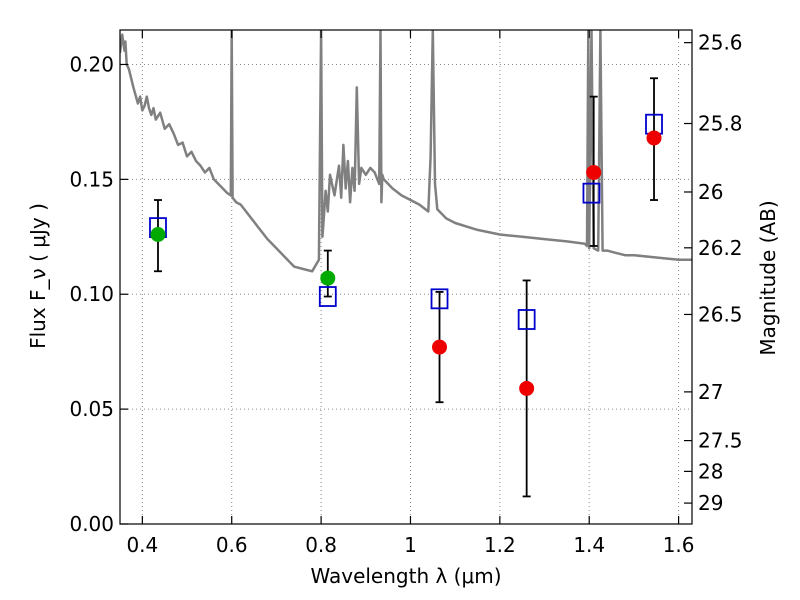 This screenshot has width=800, height=600. Describe the element at coordinates (232, 545) in the screenshot. I see `x-tick-label: 0.6` at that location.